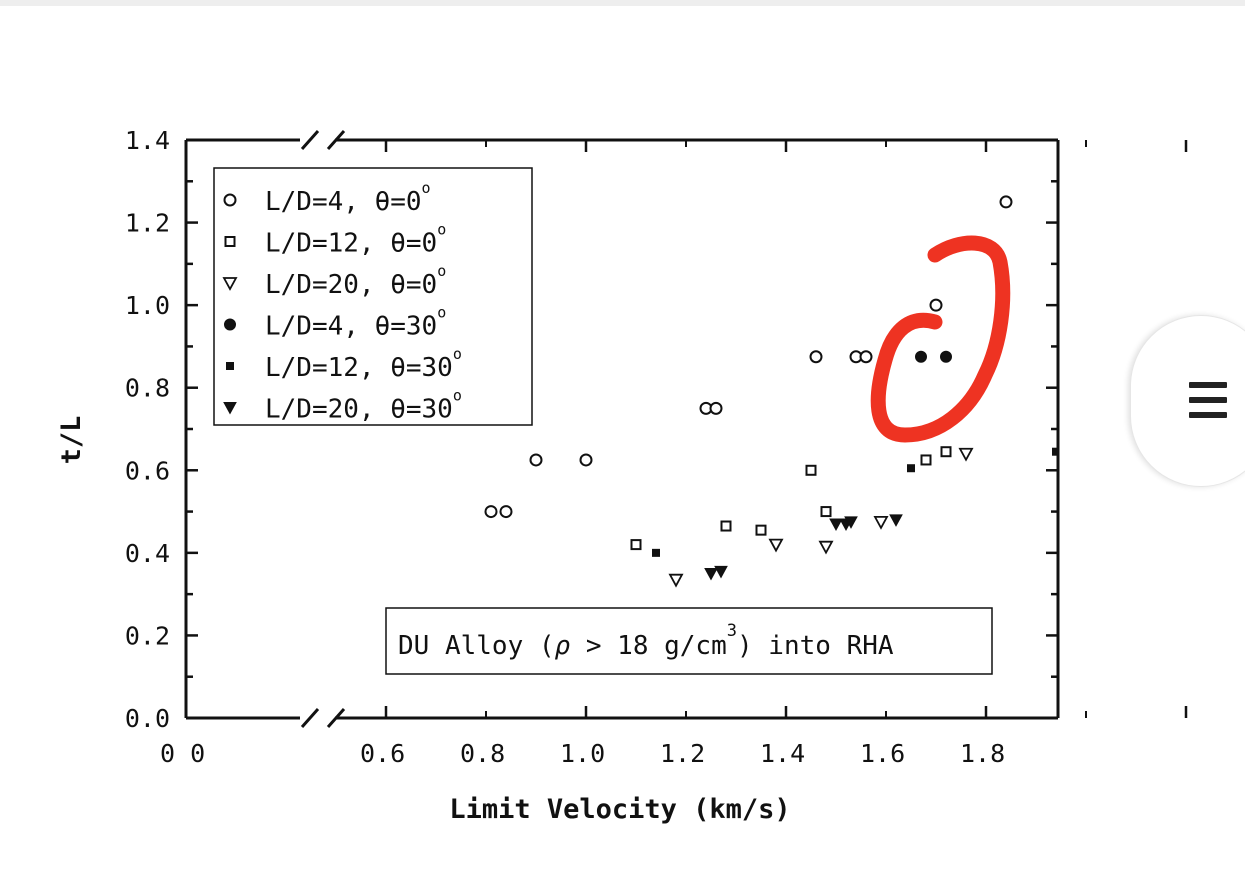 The image size is (1245, 873). I want to click on x-tick-labels: 0 0 0.6 0.8 1.0 1.2 1.4 1.6 1.8, so click(582, 753).